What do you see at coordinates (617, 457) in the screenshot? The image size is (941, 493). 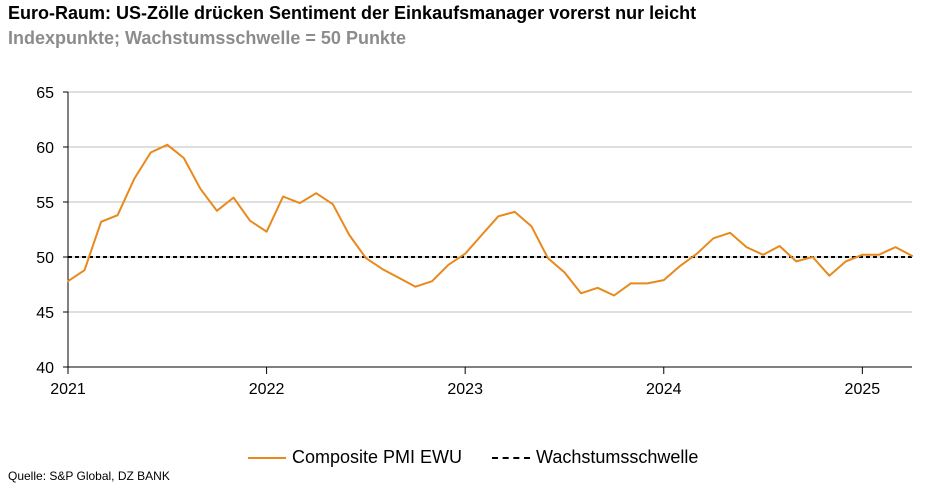 I see `legend-label-wachstumsschwelle: Wachstumsschwelle` at bounding box center [617, 457].